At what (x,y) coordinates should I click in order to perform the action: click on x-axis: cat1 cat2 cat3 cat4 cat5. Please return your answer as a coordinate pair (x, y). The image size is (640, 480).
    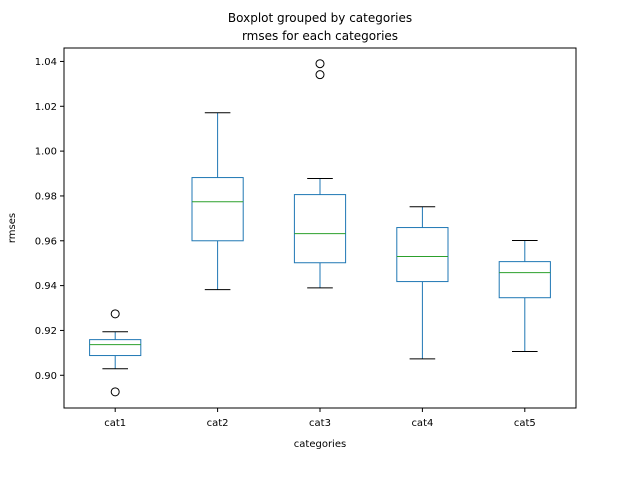
    Looking at the image, I should click on (320, 418).